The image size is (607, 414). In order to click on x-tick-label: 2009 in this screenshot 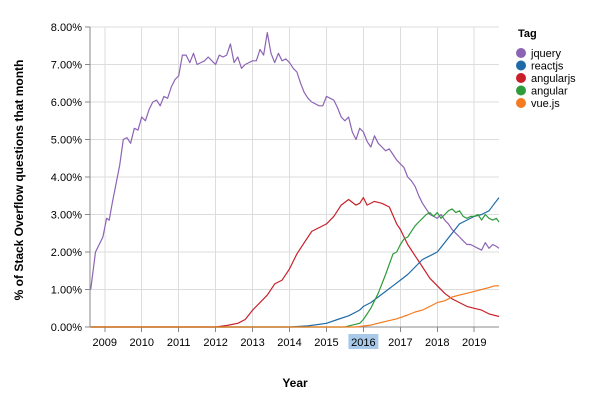, I will do `click(105, 343)`.